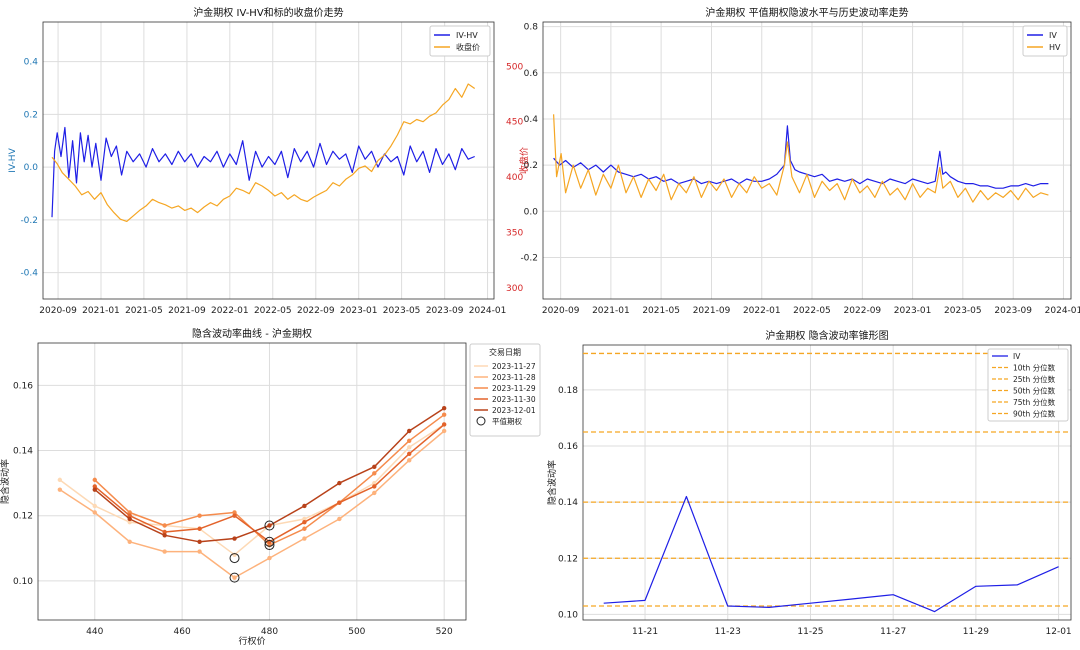 This screenshot has width=1080, height=650. What do you see at coordinates (1034, 391) in the screenshot?
I see `legend-label: 50th 分位数` at bounding box center [1034, 391].